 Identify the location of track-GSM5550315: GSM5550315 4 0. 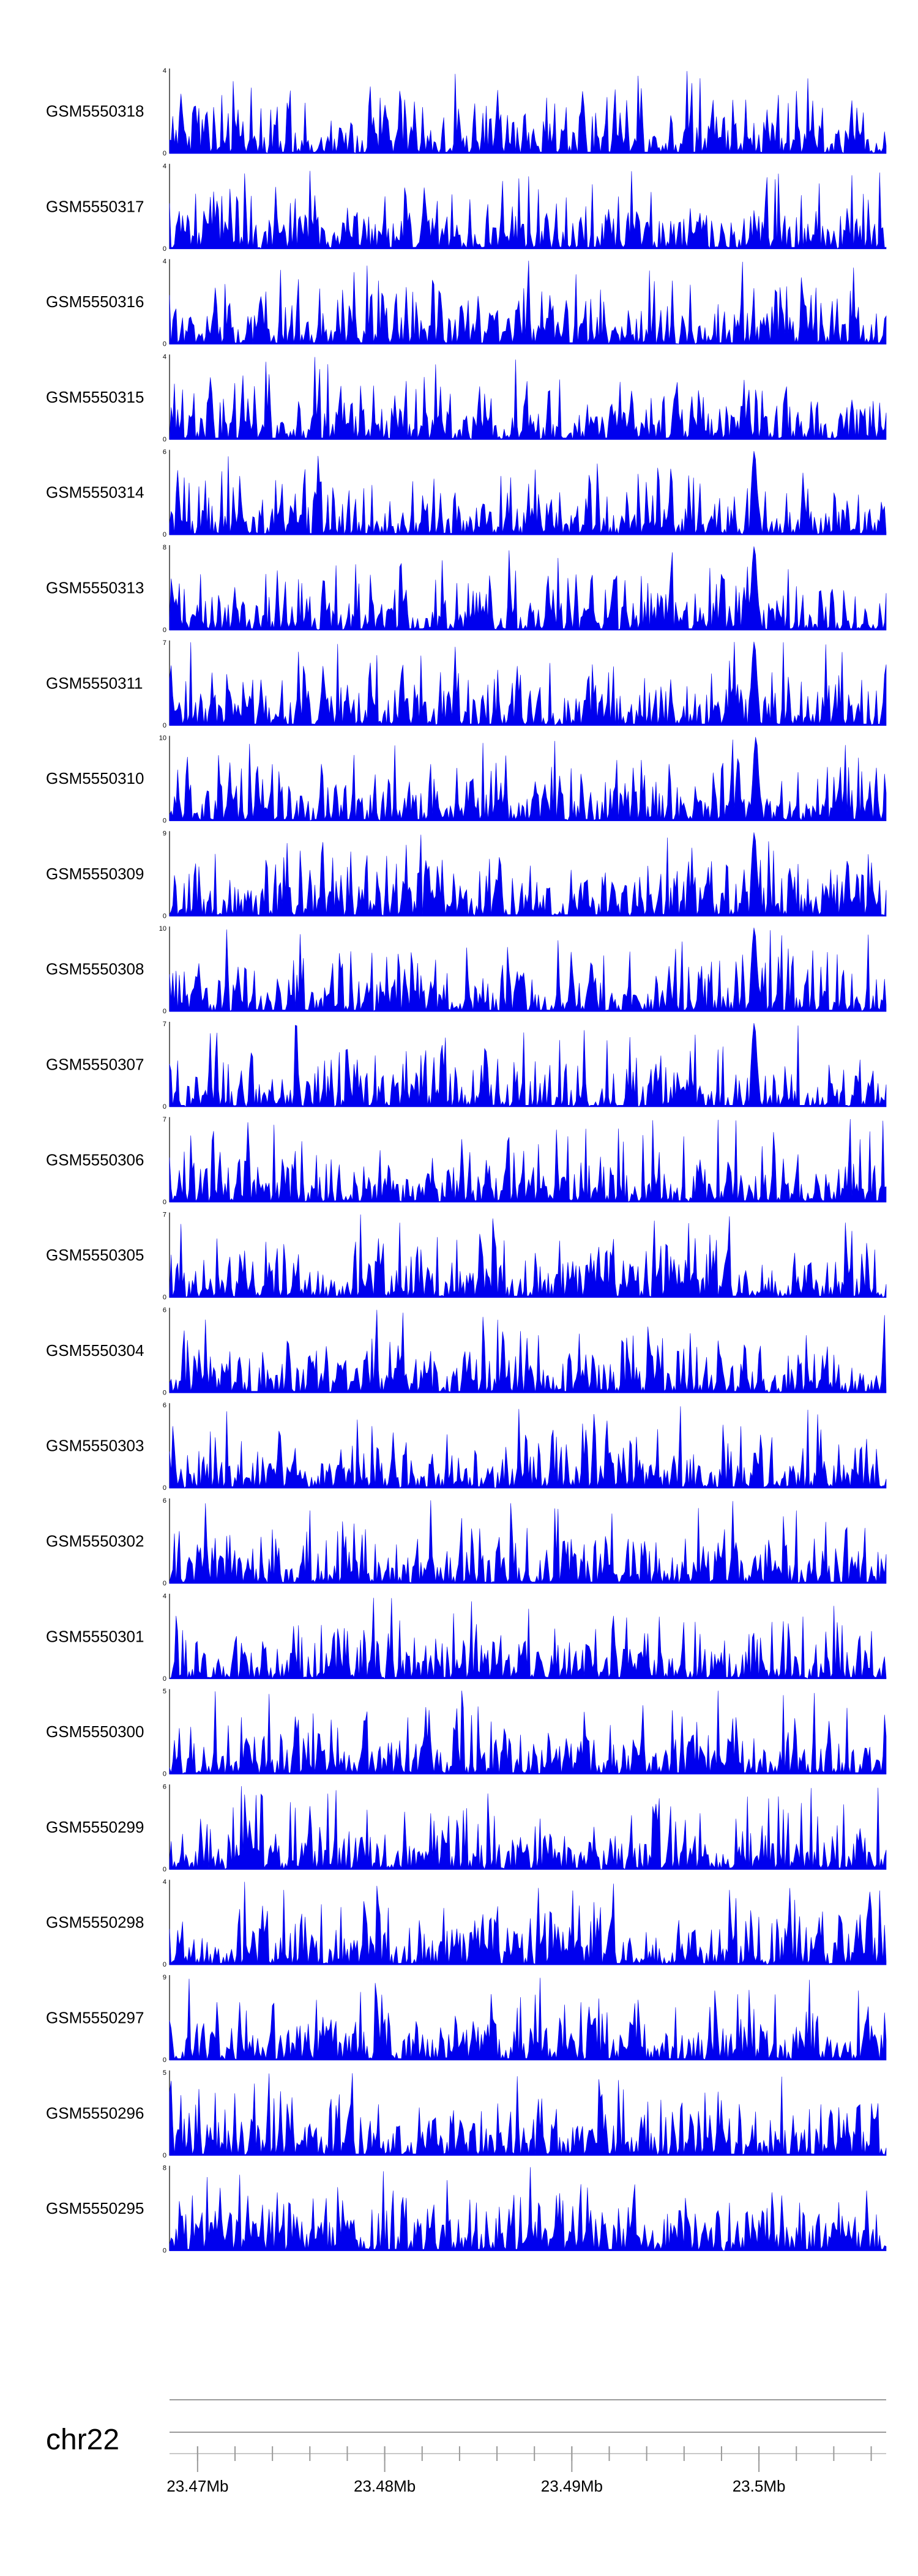
(466, 398).